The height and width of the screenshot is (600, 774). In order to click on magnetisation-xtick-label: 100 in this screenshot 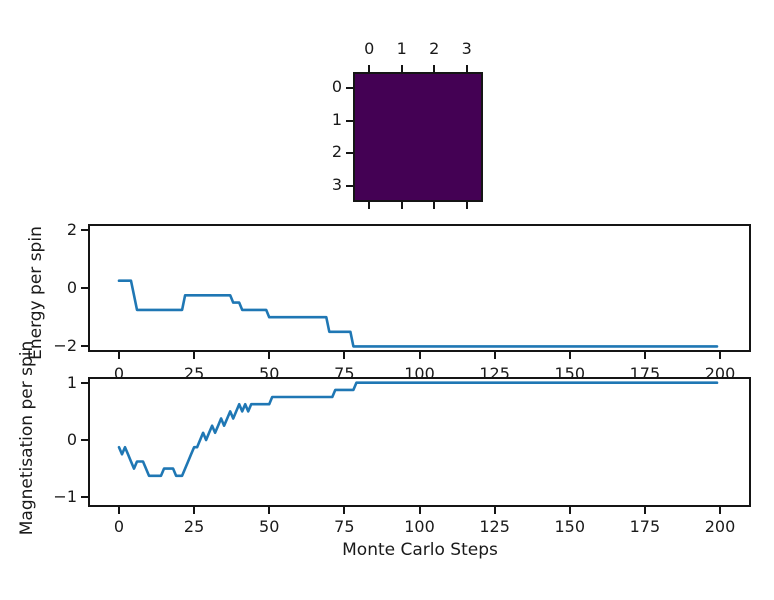, I will do `click(419, 526)`.